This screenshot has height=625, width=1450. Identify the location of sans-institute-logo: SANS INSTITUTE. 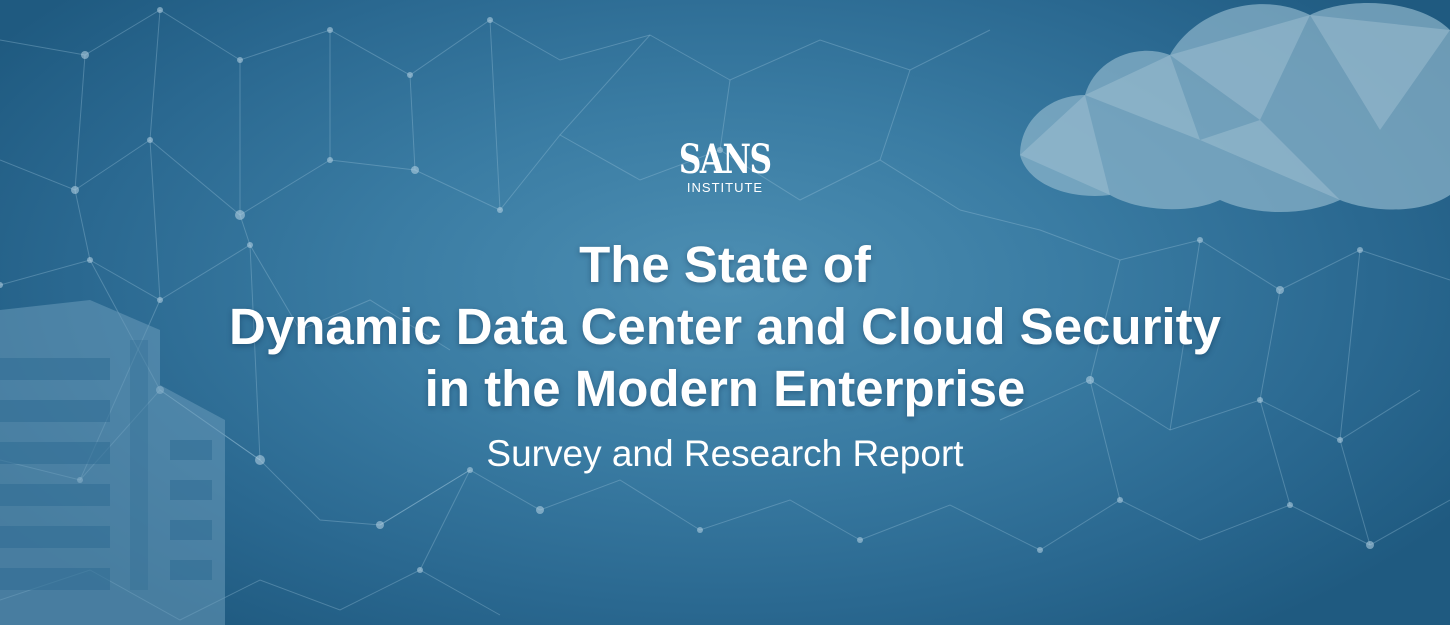
(725, 166).